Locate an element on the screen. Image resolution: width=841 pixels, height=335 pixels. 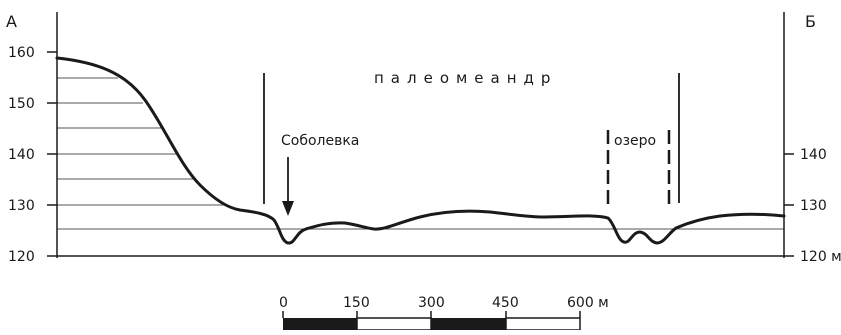
left-tick-label-130: 130 is located at coordinates (21, 206).